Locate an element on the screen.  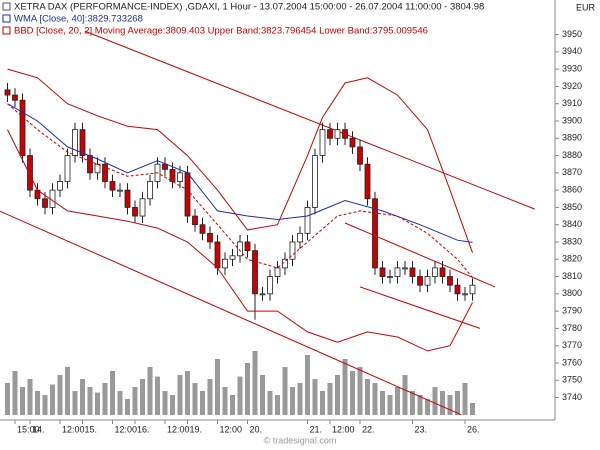
y-tick-label: 3770 is located at coordinates (572, 345).